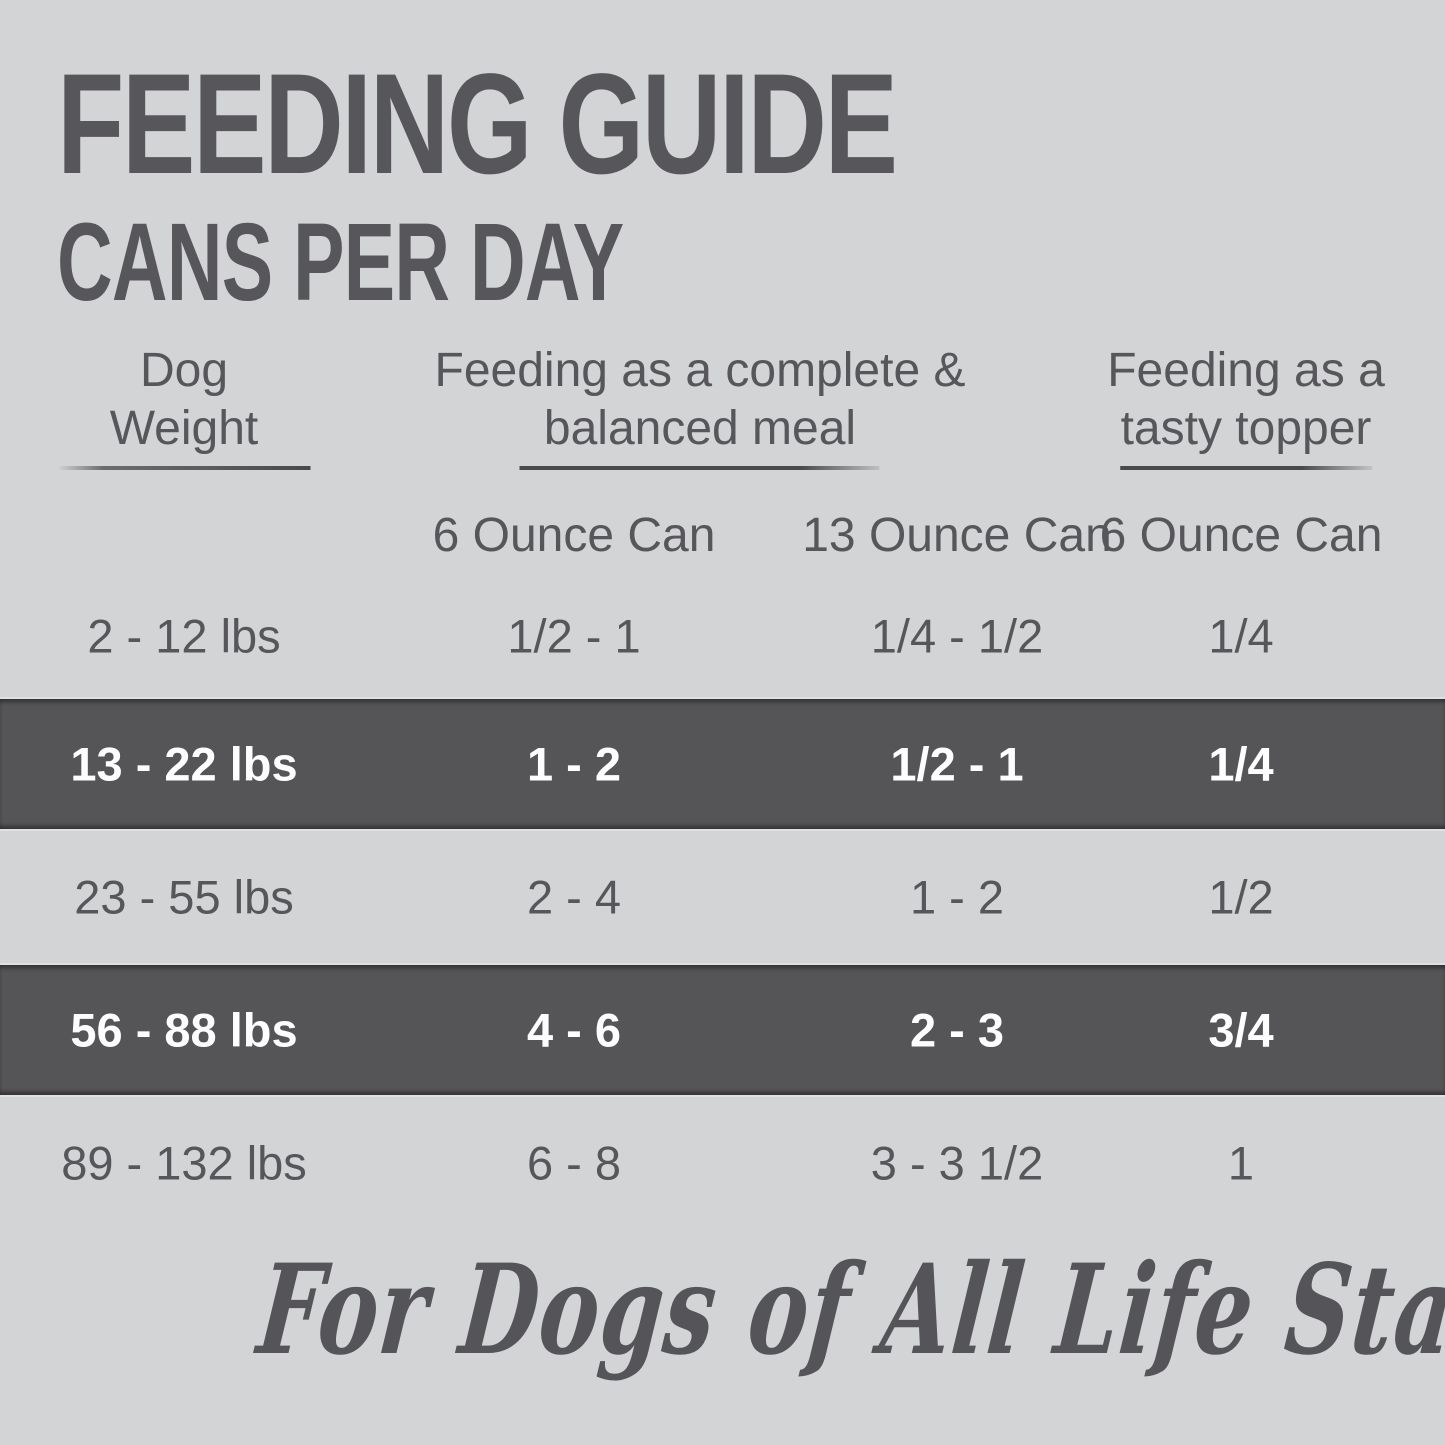  What do you see at coordinates (574, 535) in the screenshot?
I see `subheader-meal-6oz-can: 6 Ounce Can` at bounding box center [574, 535].